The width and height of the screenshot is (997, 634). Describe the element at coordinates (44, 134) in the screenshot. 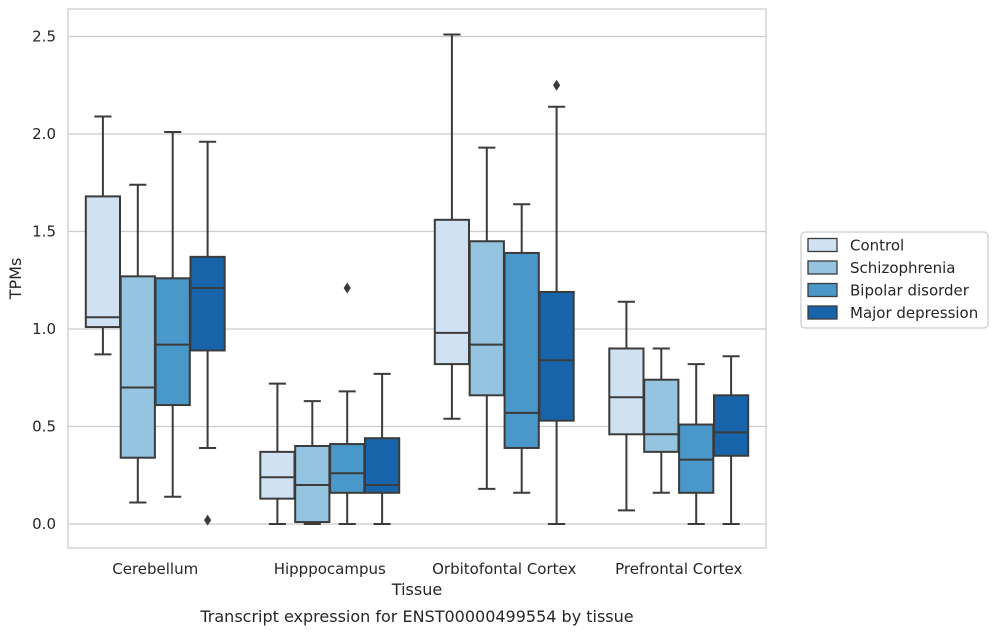

I see `y-tick-label: 2.0` at that location.